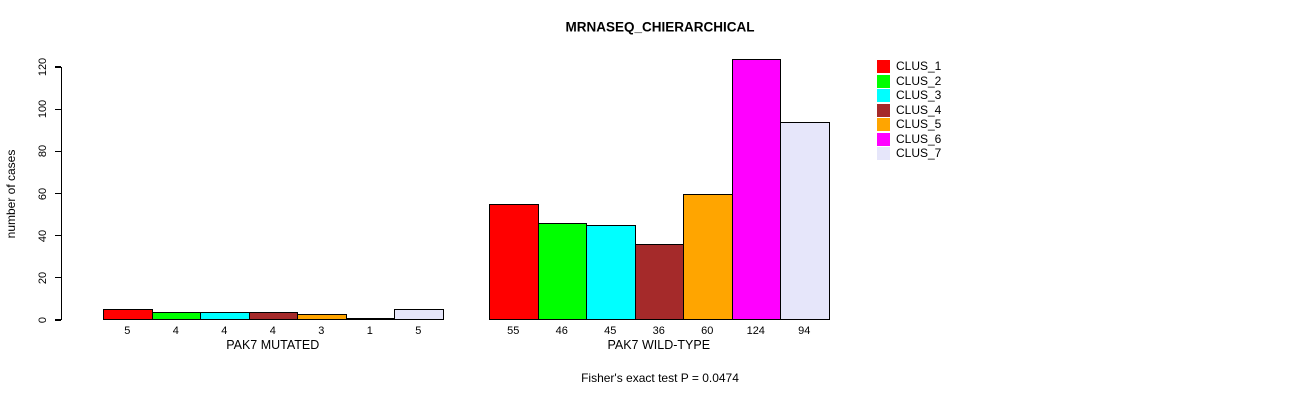 The height and width of the screenshot is (400, 1290). I want to click on bar-value-label: 3, so click(321, 331).